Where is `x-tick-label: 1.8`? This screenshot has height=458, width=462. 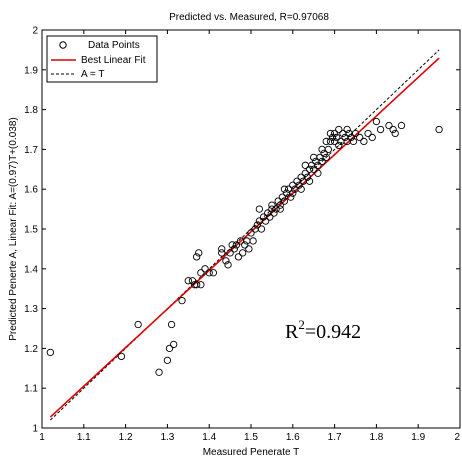
x-tick-label: 1.8 is located at coordinates (376, 437).